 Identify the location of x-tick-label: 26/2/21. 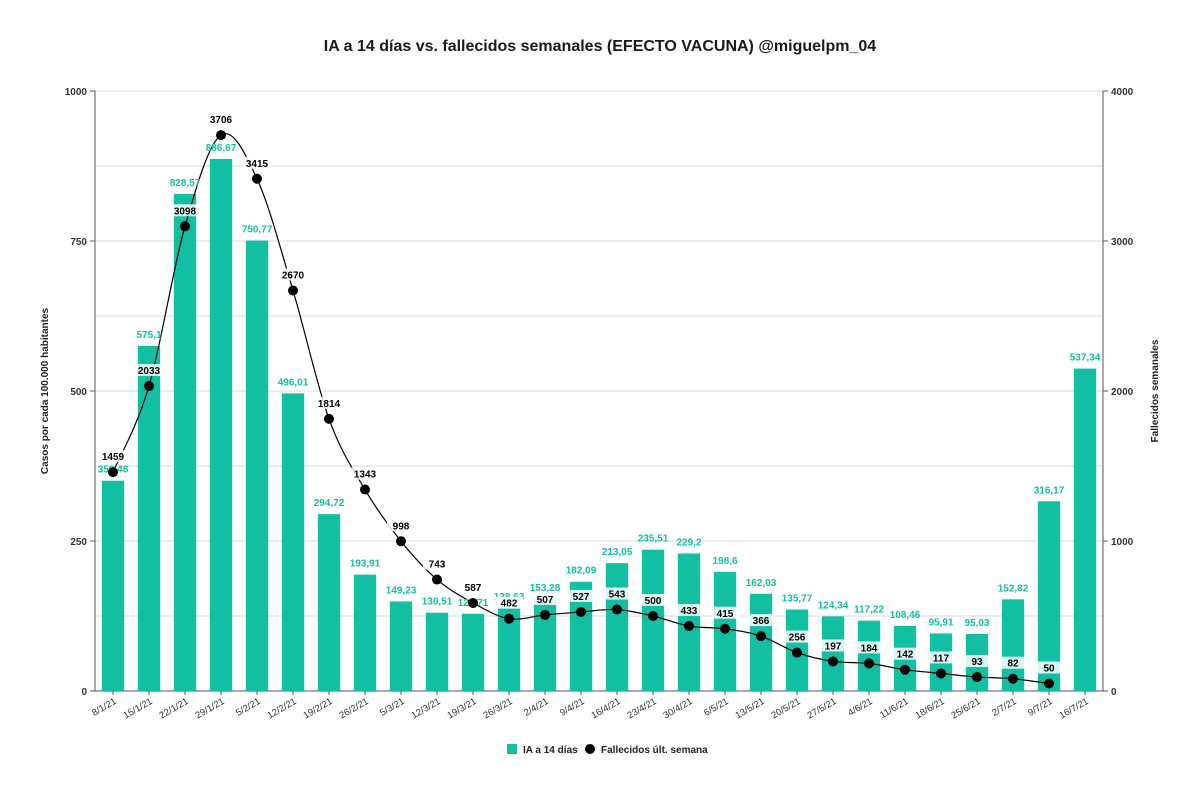
(354, 708).